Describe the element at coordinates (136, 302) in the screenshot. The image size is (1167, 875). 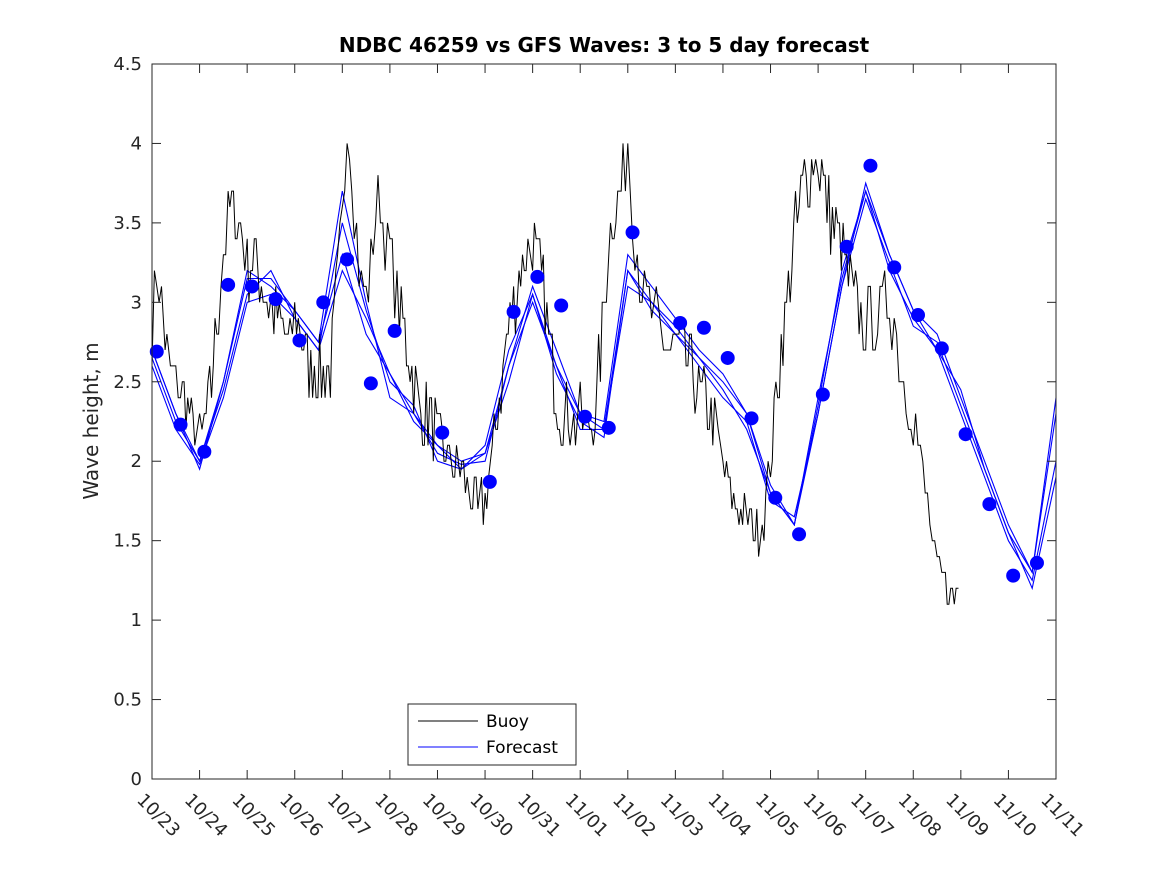
I see `y-tick-label: 3` at that location.